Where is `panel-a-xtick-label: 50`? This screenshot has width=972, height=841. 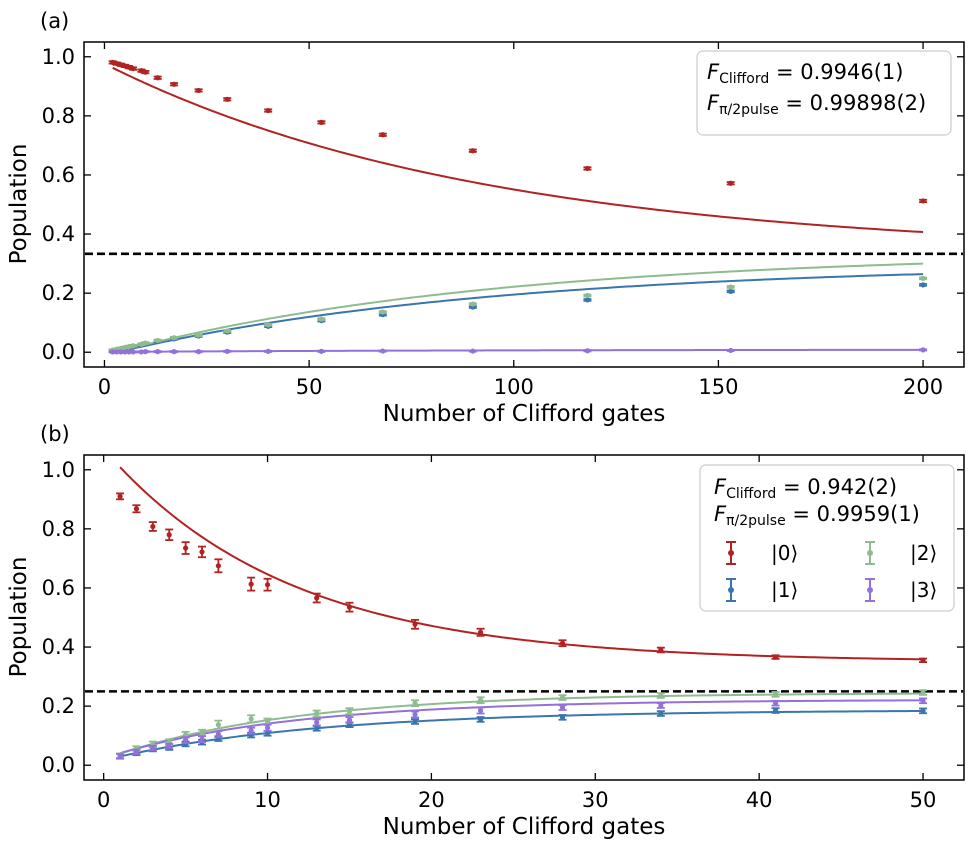 panel-a-xtick-label: 50 is located at coordinates (309, 387).